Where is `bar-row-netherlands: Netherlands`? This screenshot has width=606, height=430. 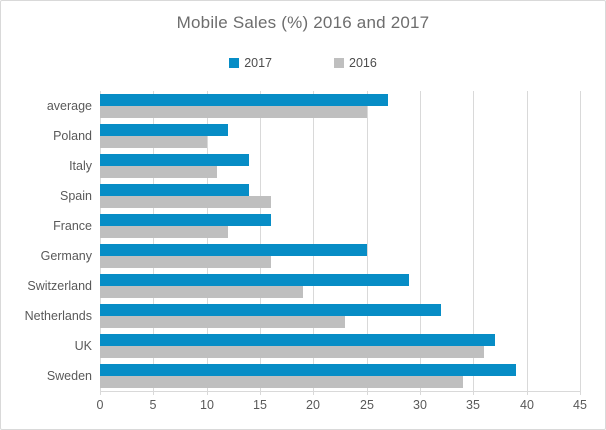 bar-row-netherlands: Netherlands is located at coordinates (302, 316).